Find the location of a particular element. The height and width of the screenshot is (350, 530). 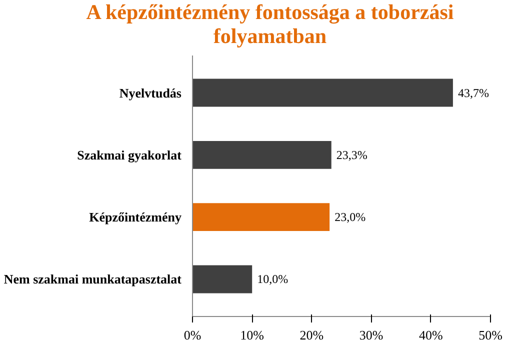

data-label: 43,7% is located at coordinates (473, 93).